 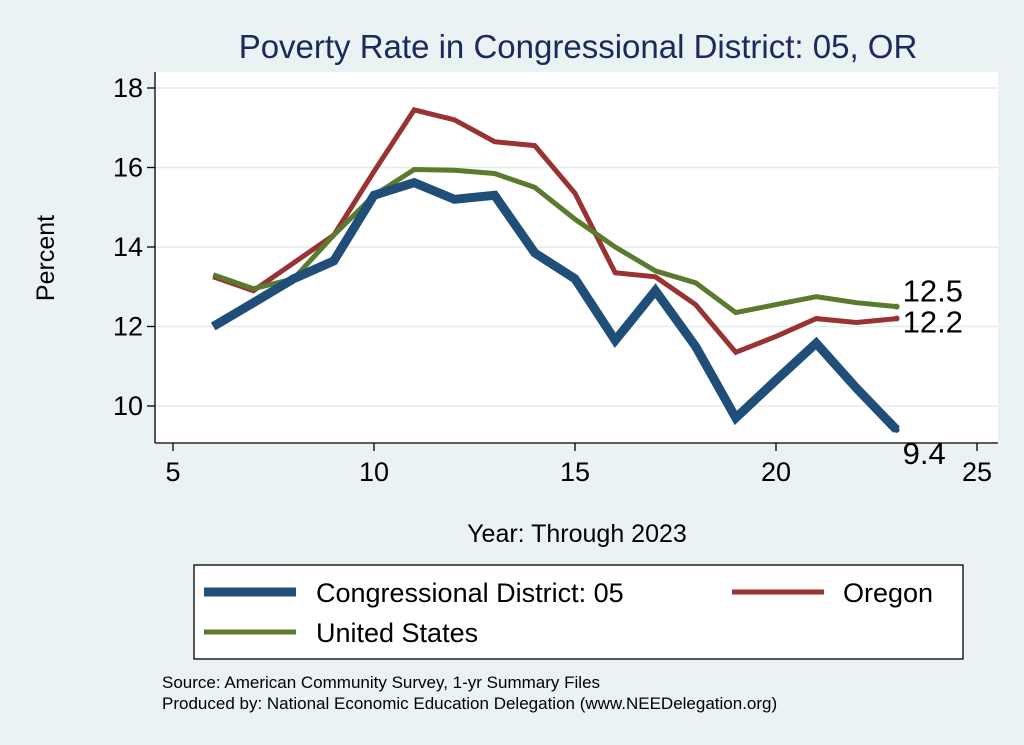 I want to click on x-tick-label-4: 25, so click(x=977, y=472).